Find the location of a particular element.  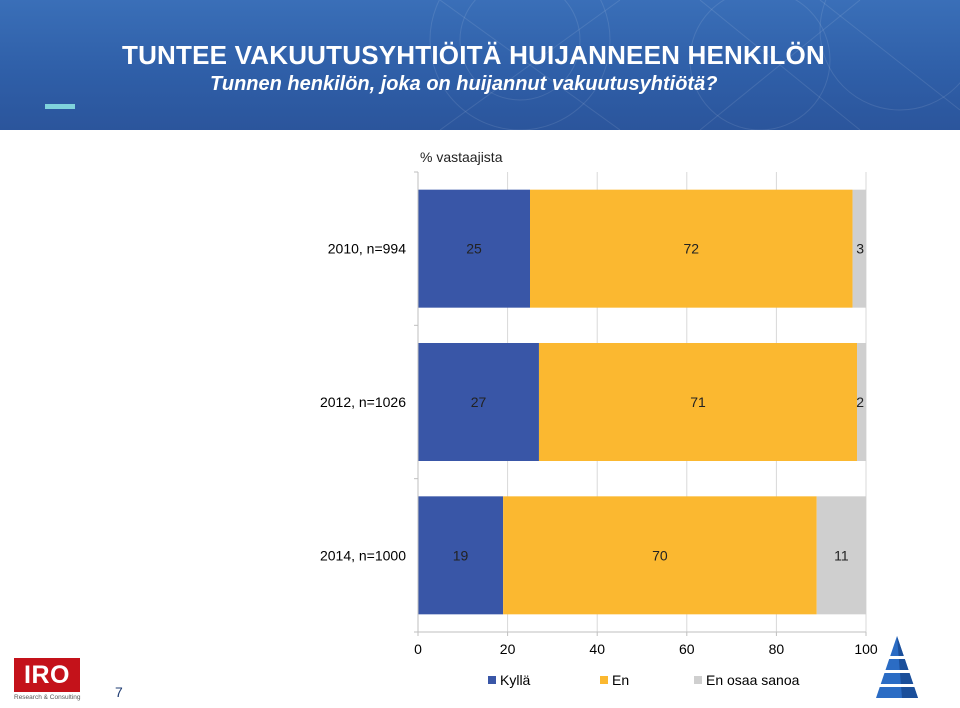

legend-item-en-osaa-sanoa: En osaa sanoa is located at coordinates (746, 680).